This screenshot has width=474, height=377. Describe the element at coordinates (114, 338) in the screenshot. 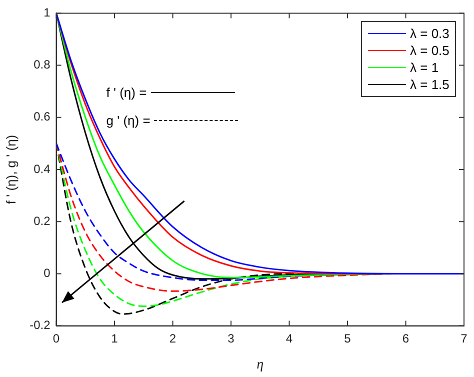

I see `x-tick-label: 1` at that location.